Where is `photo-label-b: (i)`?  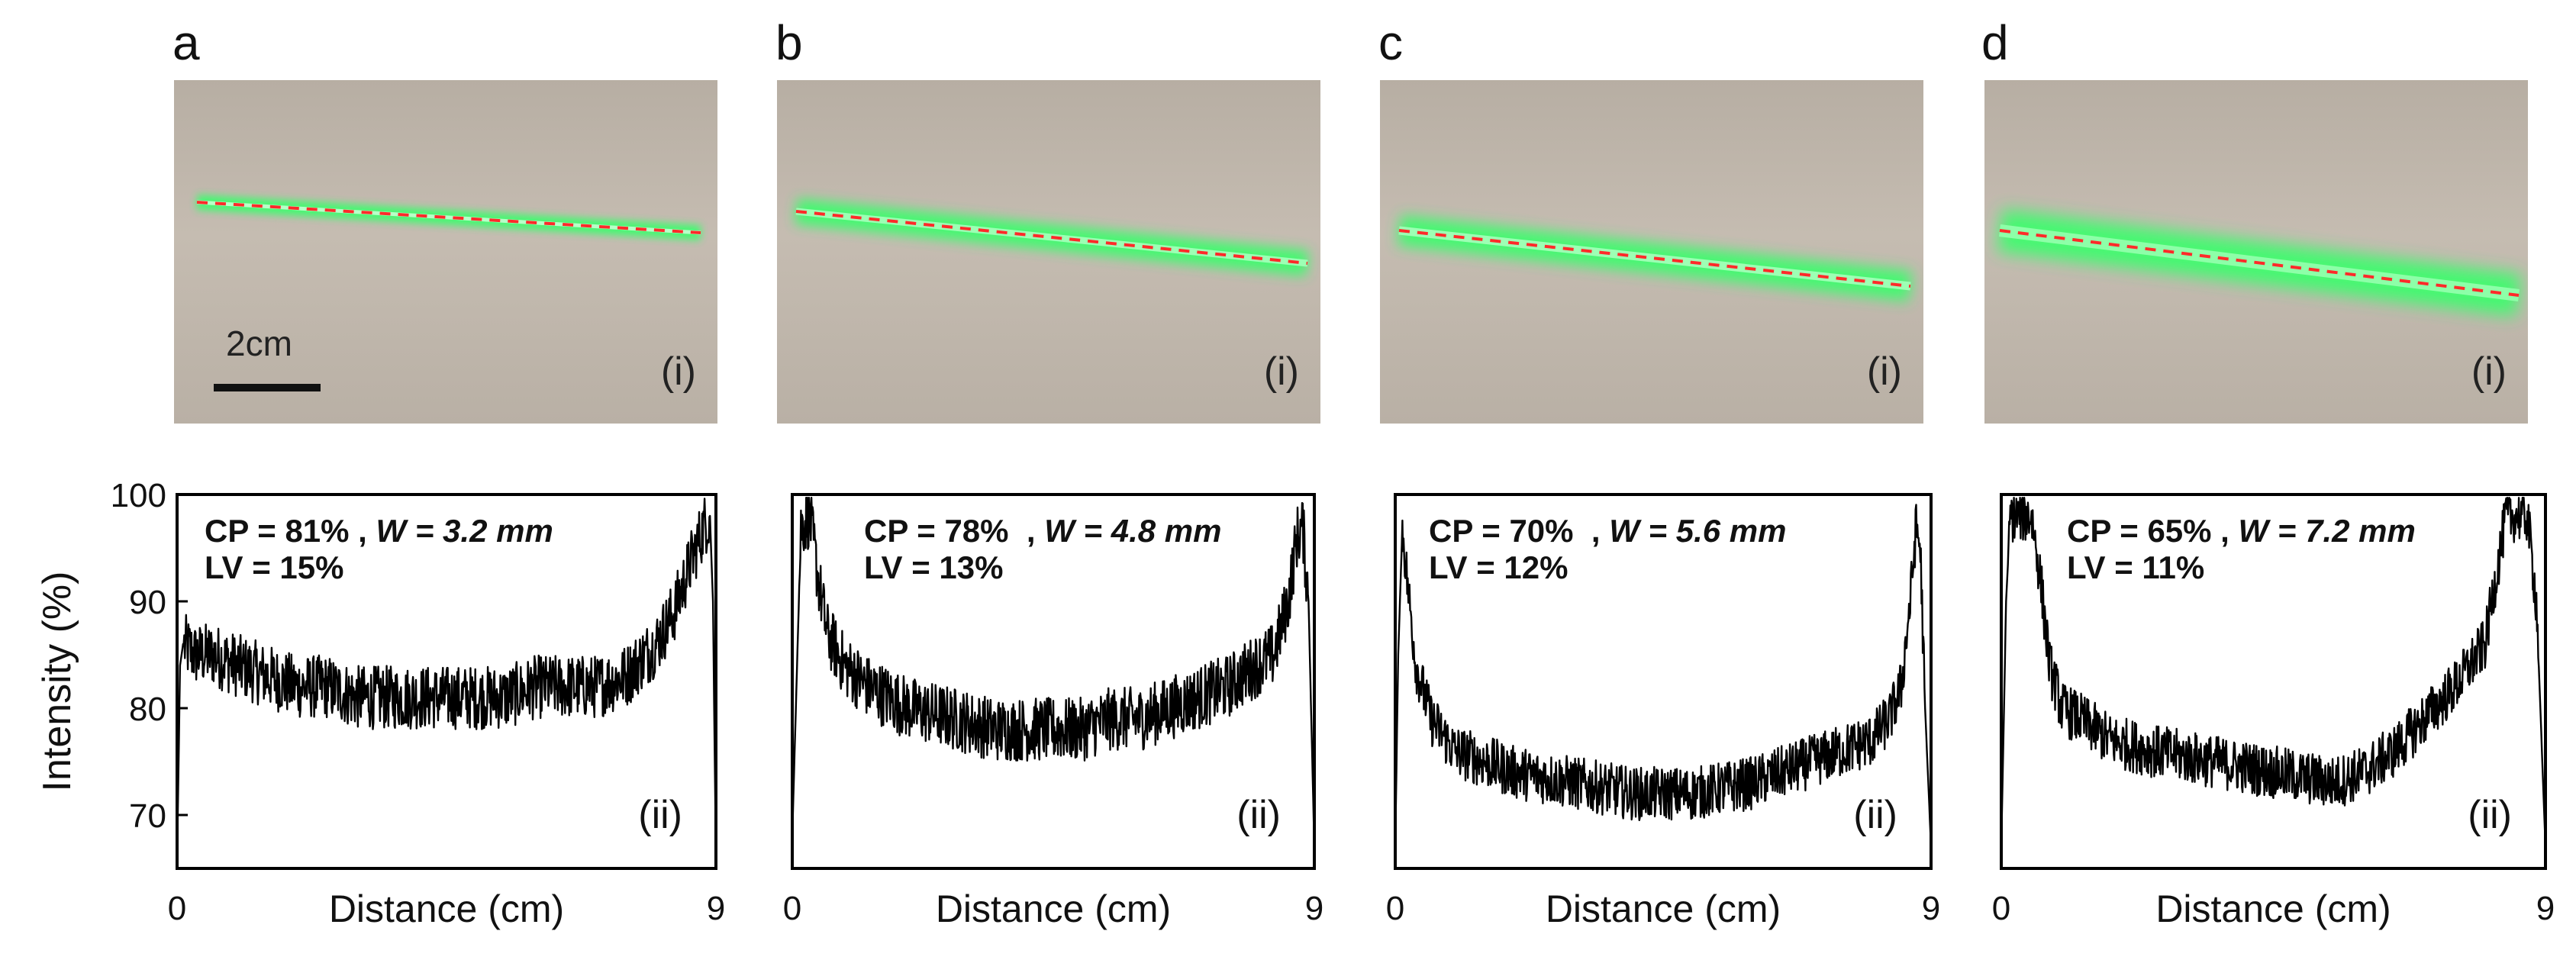 photo-label-b: (i) is located at coordinates (1281, 372).